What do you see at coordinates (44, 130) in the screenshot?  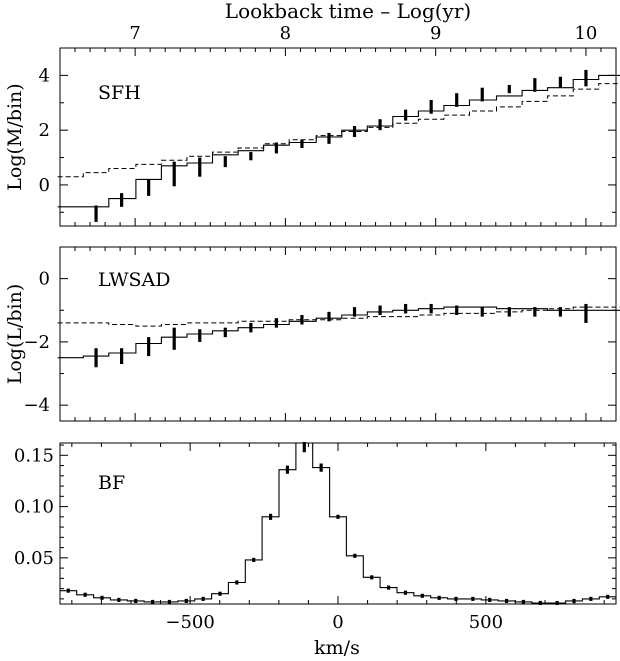 I see `sfh-y-tick-label: 2` at bounding box center [44, 130].